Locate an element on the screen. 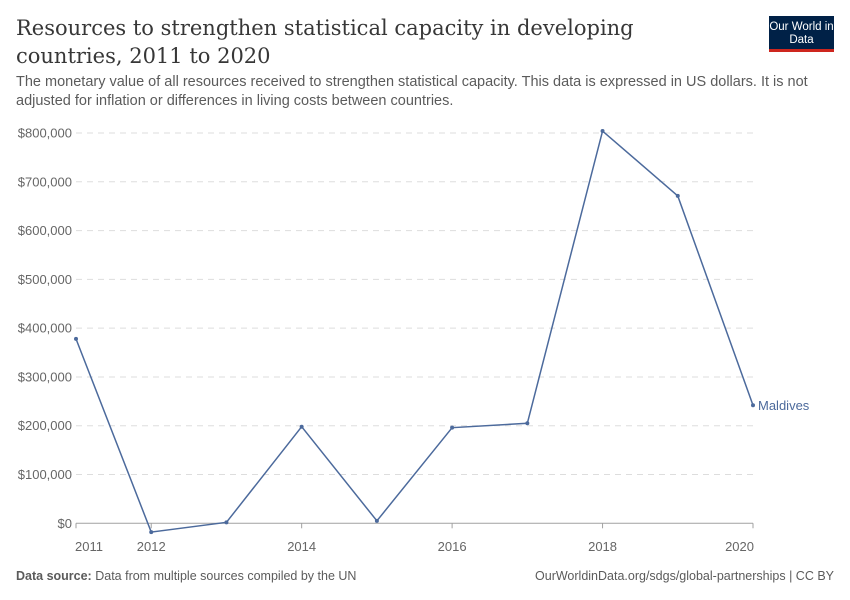 The image size is (850, 600). series-label: Maldives is located at coordinates (784, 405).